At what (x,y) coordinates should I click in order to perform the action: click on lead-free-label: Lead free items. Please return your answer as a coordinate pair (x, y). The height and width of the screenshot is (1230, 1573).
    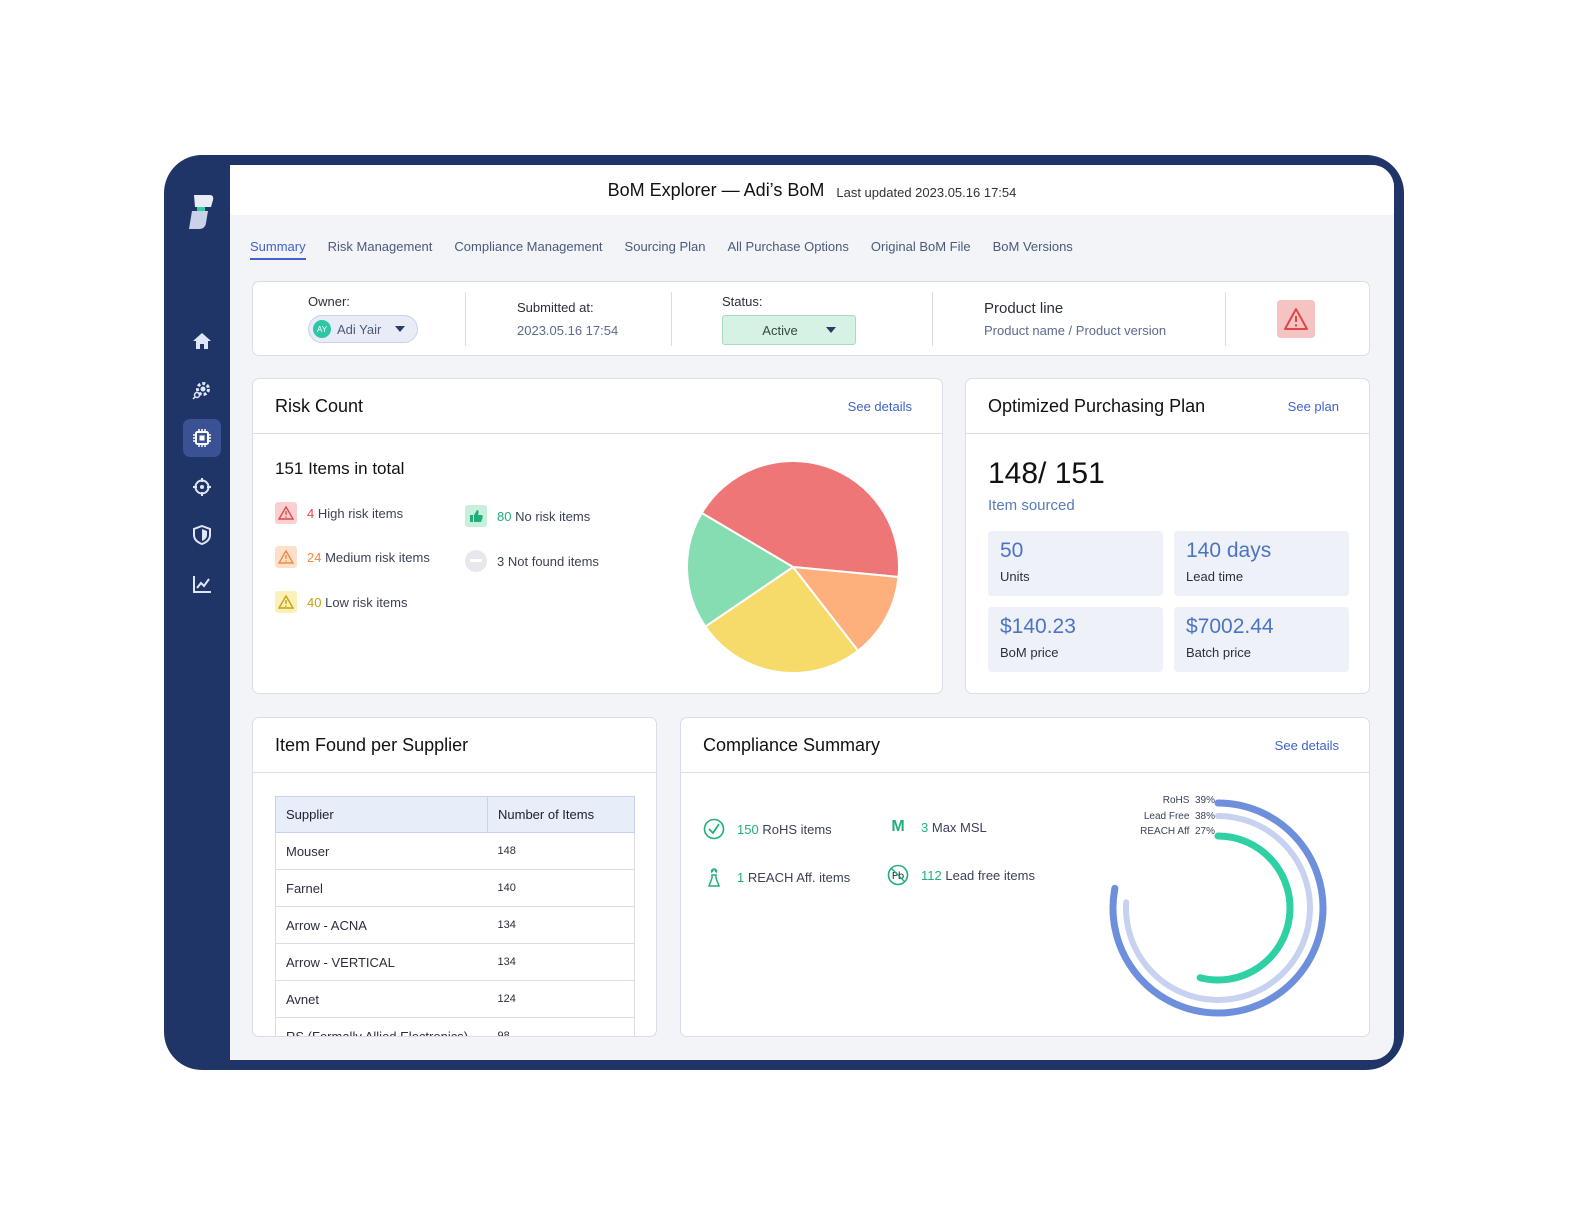
    Looking at the image, I should click on (990, 875).